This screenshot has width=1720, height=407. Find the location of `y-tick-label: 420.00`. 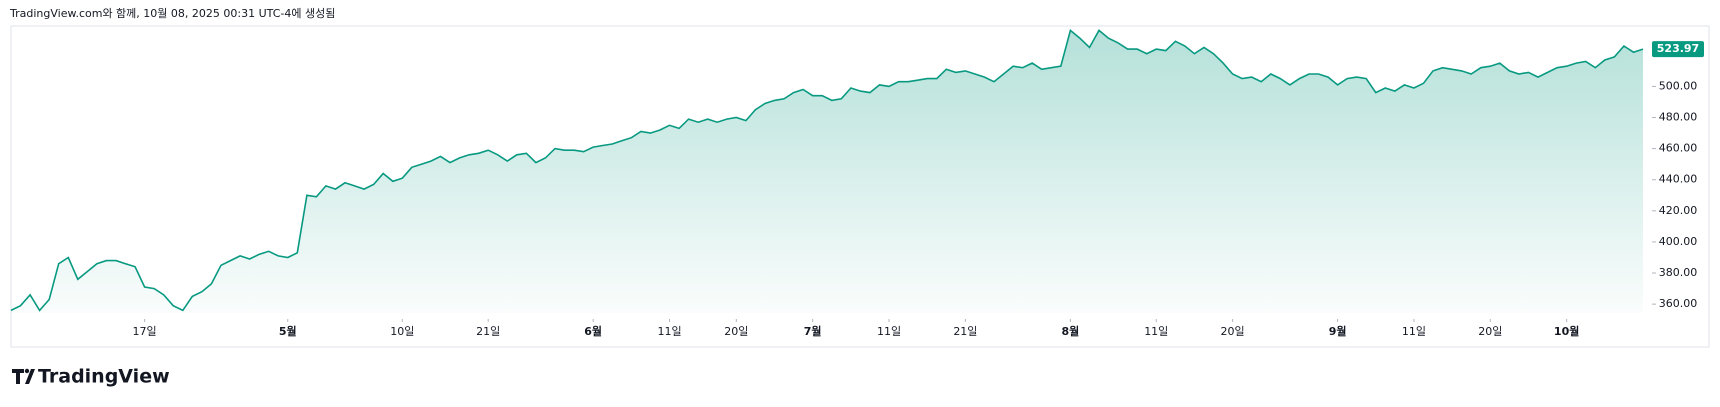

y-tick-label: 420.00 is located at coordinates (1678, 210).